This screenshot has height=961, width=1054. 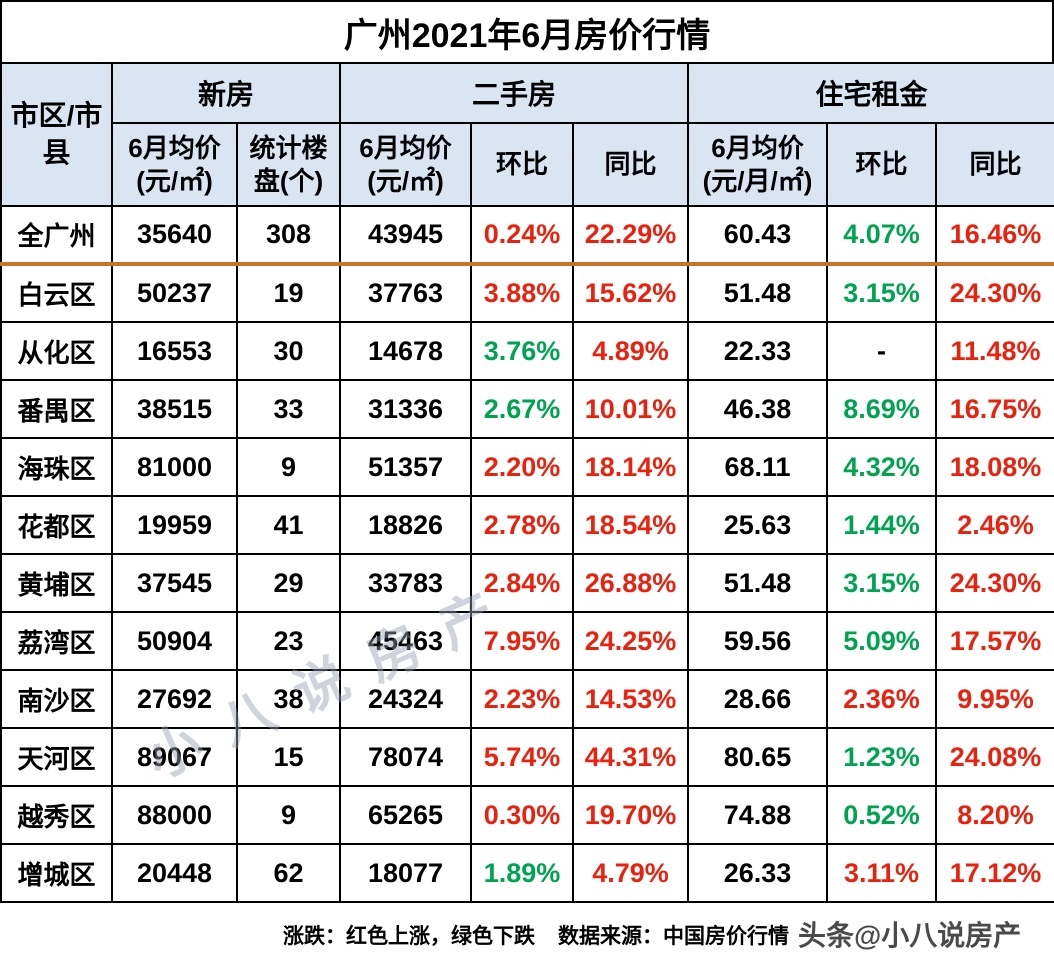 I want to click on value-cell: 2.84%, so click(x=522, y=583).